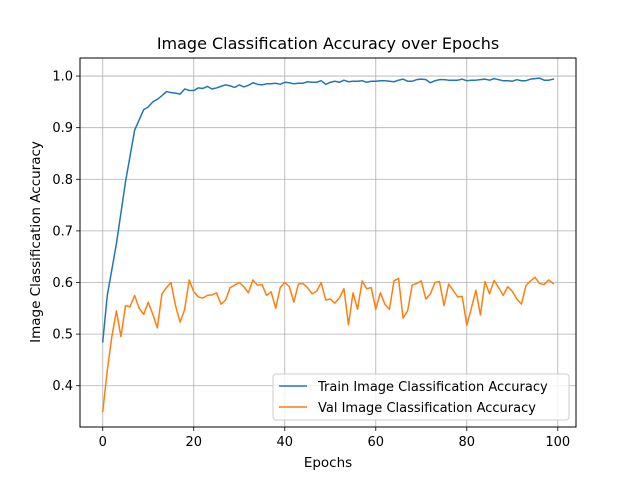 The height and width of the screenshot is (485, 640). I want to click on x-tick-label: 80, so click(467, 442).